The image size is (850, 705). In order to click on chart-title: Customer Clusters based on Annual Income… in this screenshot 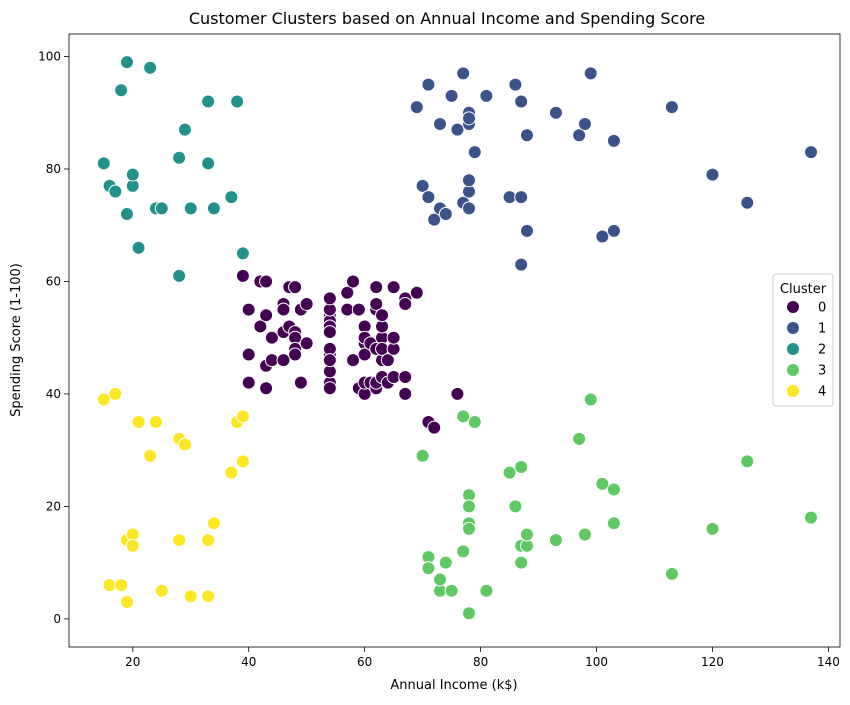, I will do `click(447, 18)`.